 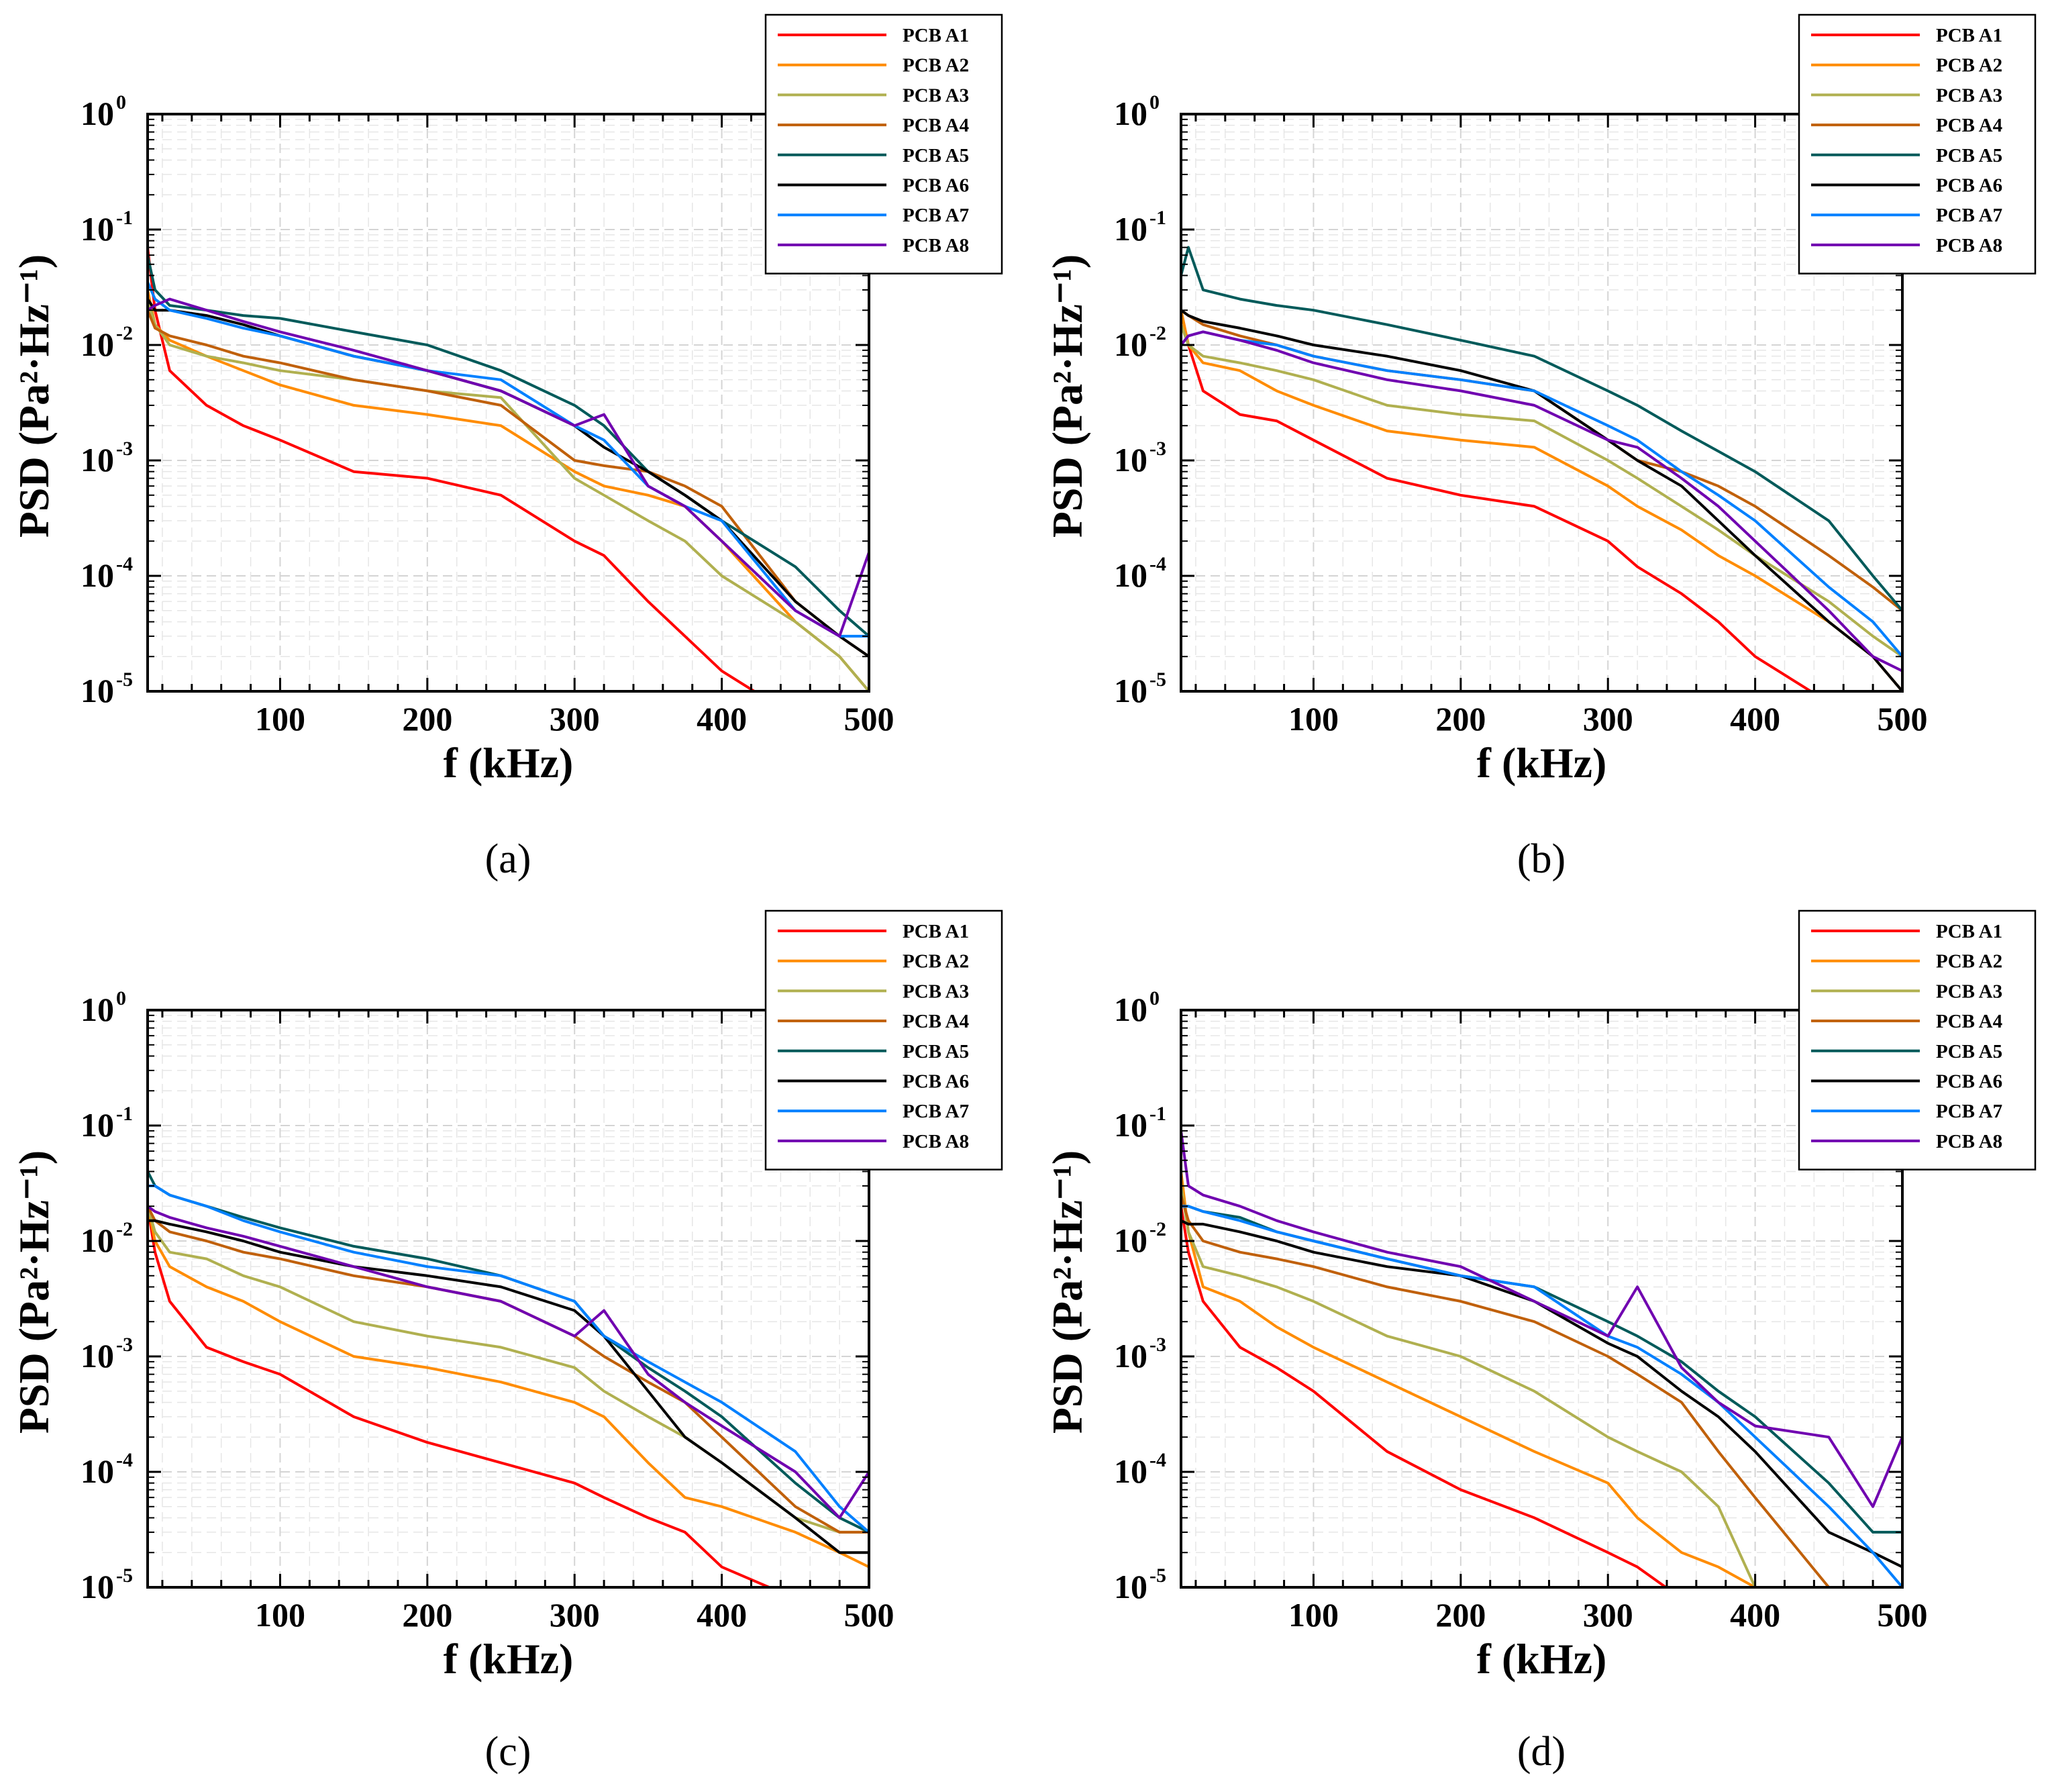 I want to click on x-tick-label: 100, so click(x=280, y=719).